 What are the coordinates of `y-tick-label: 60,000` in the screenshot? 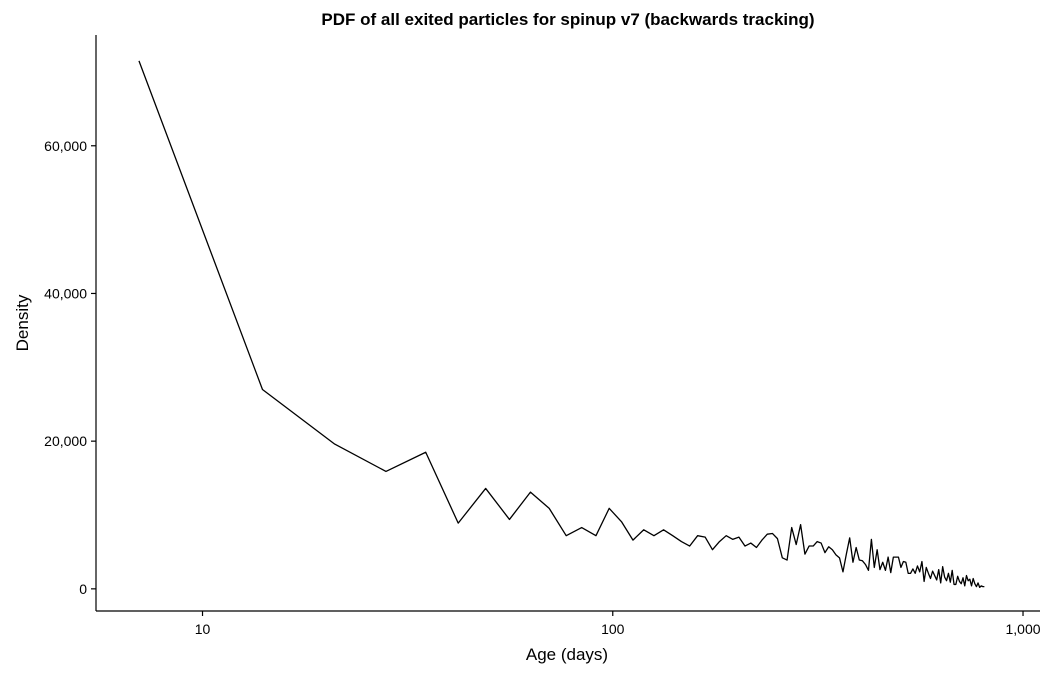 It's located at (65, 146).